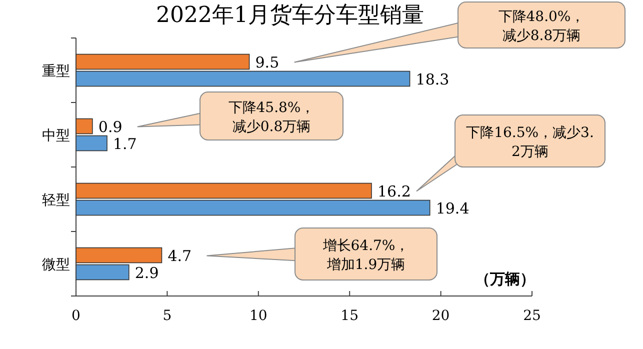 The image size is (643, 349). I want to click on data-label: 4.7, so click(180, 255).